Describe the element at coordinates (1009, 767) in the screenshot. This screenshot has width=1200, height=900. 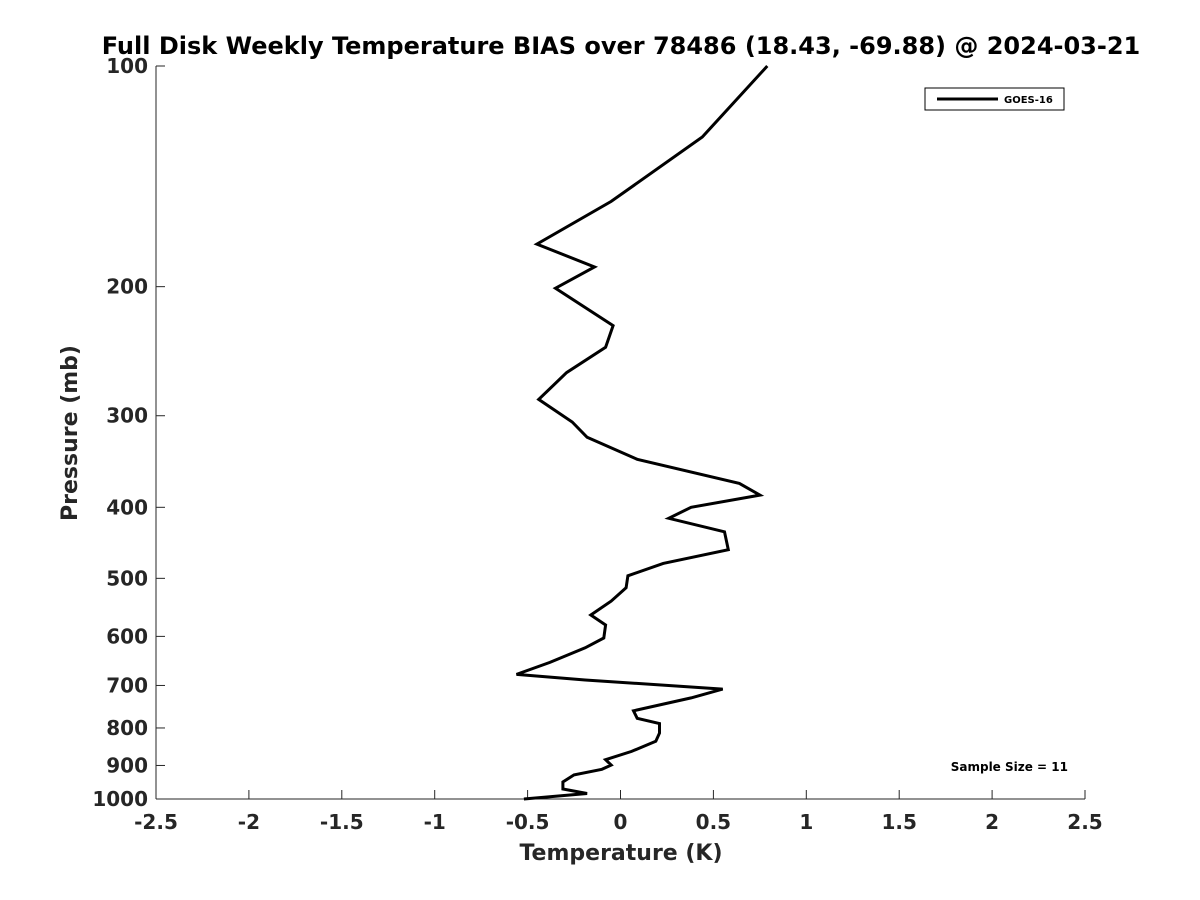
I see `sample-size-annotation: Sample Size = 11` at that location.